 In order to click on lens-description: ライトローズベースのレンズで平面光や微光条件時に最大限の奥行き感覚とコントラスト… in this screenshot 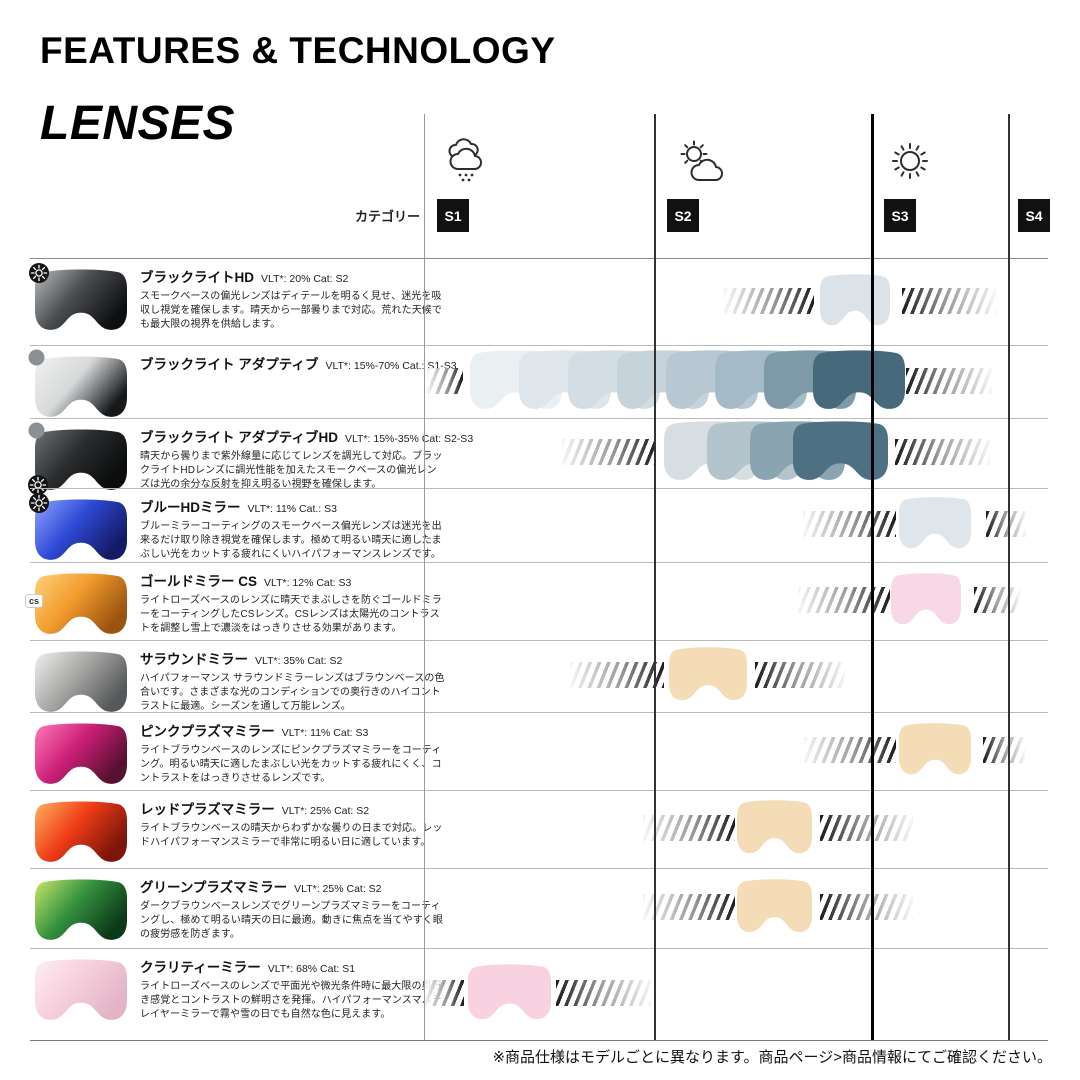, I will do `click(291, 1000)`.